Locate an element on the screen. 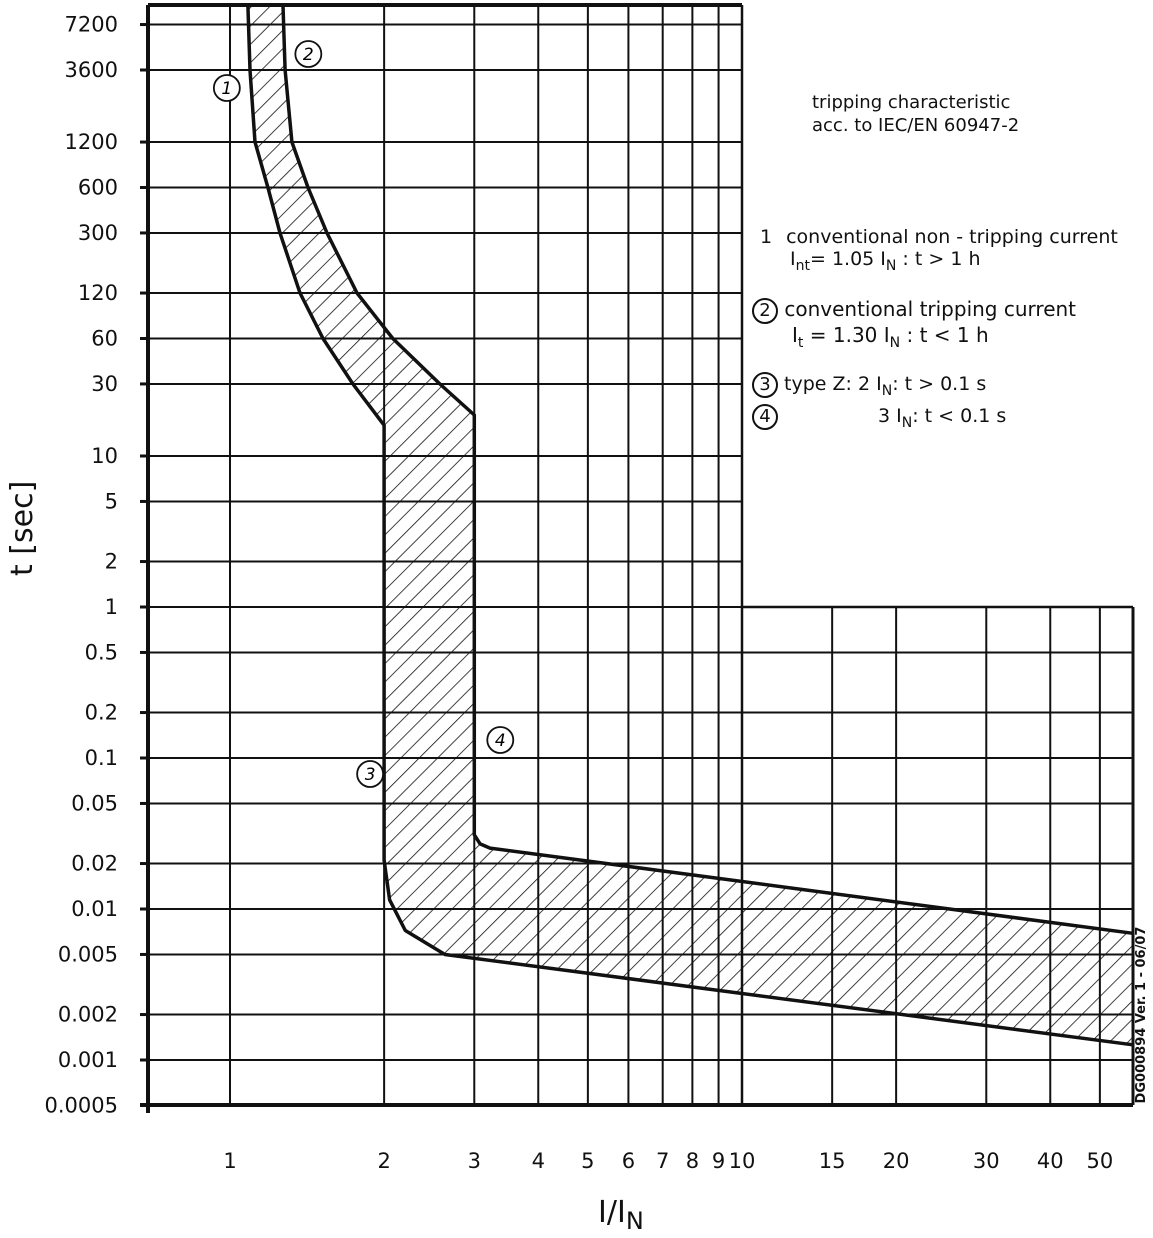 The width and height of the screenshot is (1153, 1238). y-tick-label: 120 is located at coordinates (98, 293).